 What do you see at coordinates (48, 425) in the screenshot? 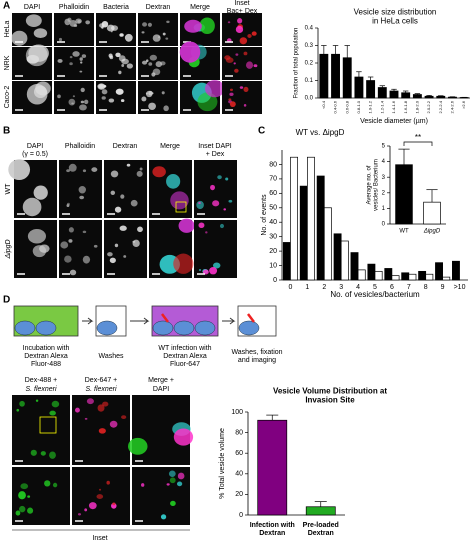
I see `inset-box` at bounding box center [48, 425].